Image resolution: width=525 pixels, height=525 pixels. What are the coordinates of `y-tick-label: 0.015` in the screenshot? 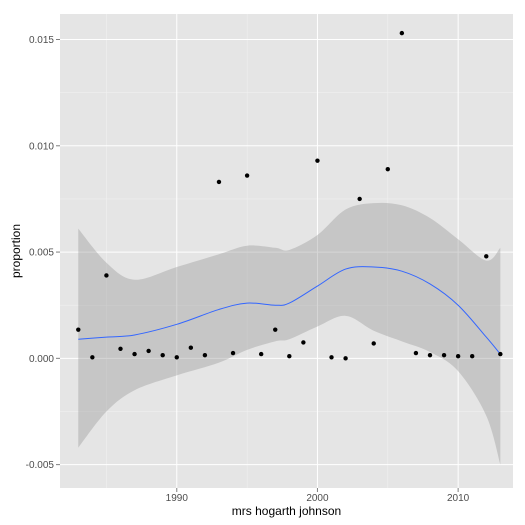 It's located at (41, 40).